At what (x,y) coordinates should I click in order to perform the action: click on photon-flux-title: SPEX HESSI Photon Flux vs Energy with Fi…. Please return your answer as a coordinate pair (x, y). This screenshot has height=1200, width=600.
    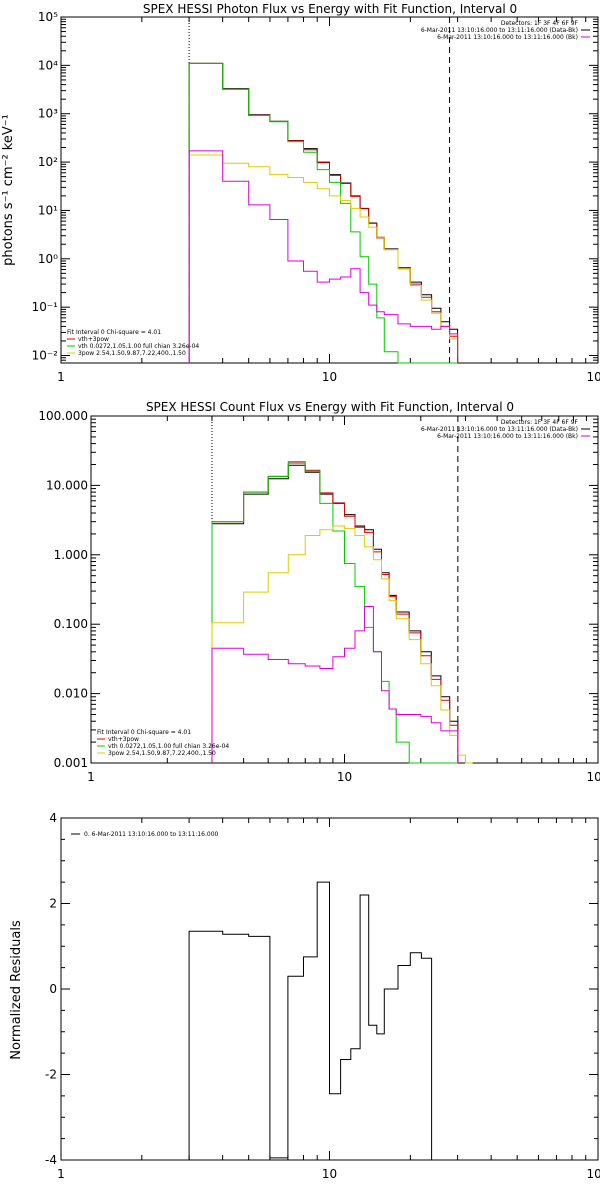
    Looking at the image, I should click on (330, 9).